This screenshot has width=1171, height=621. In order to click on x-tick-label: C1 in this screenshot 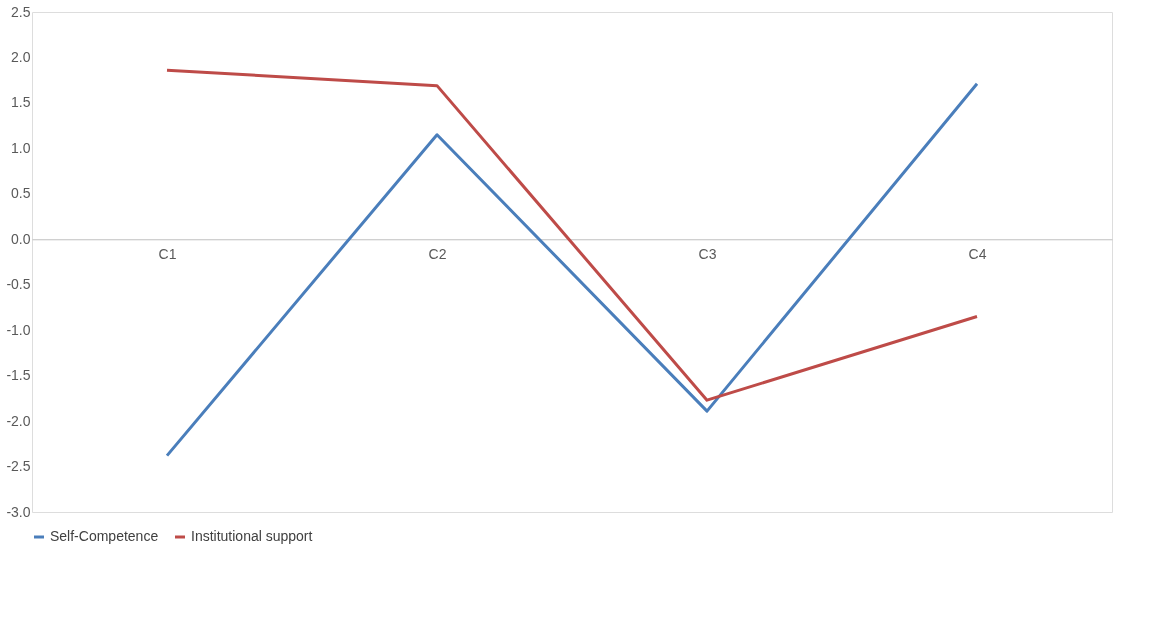, I will do `click(167, 253)`.